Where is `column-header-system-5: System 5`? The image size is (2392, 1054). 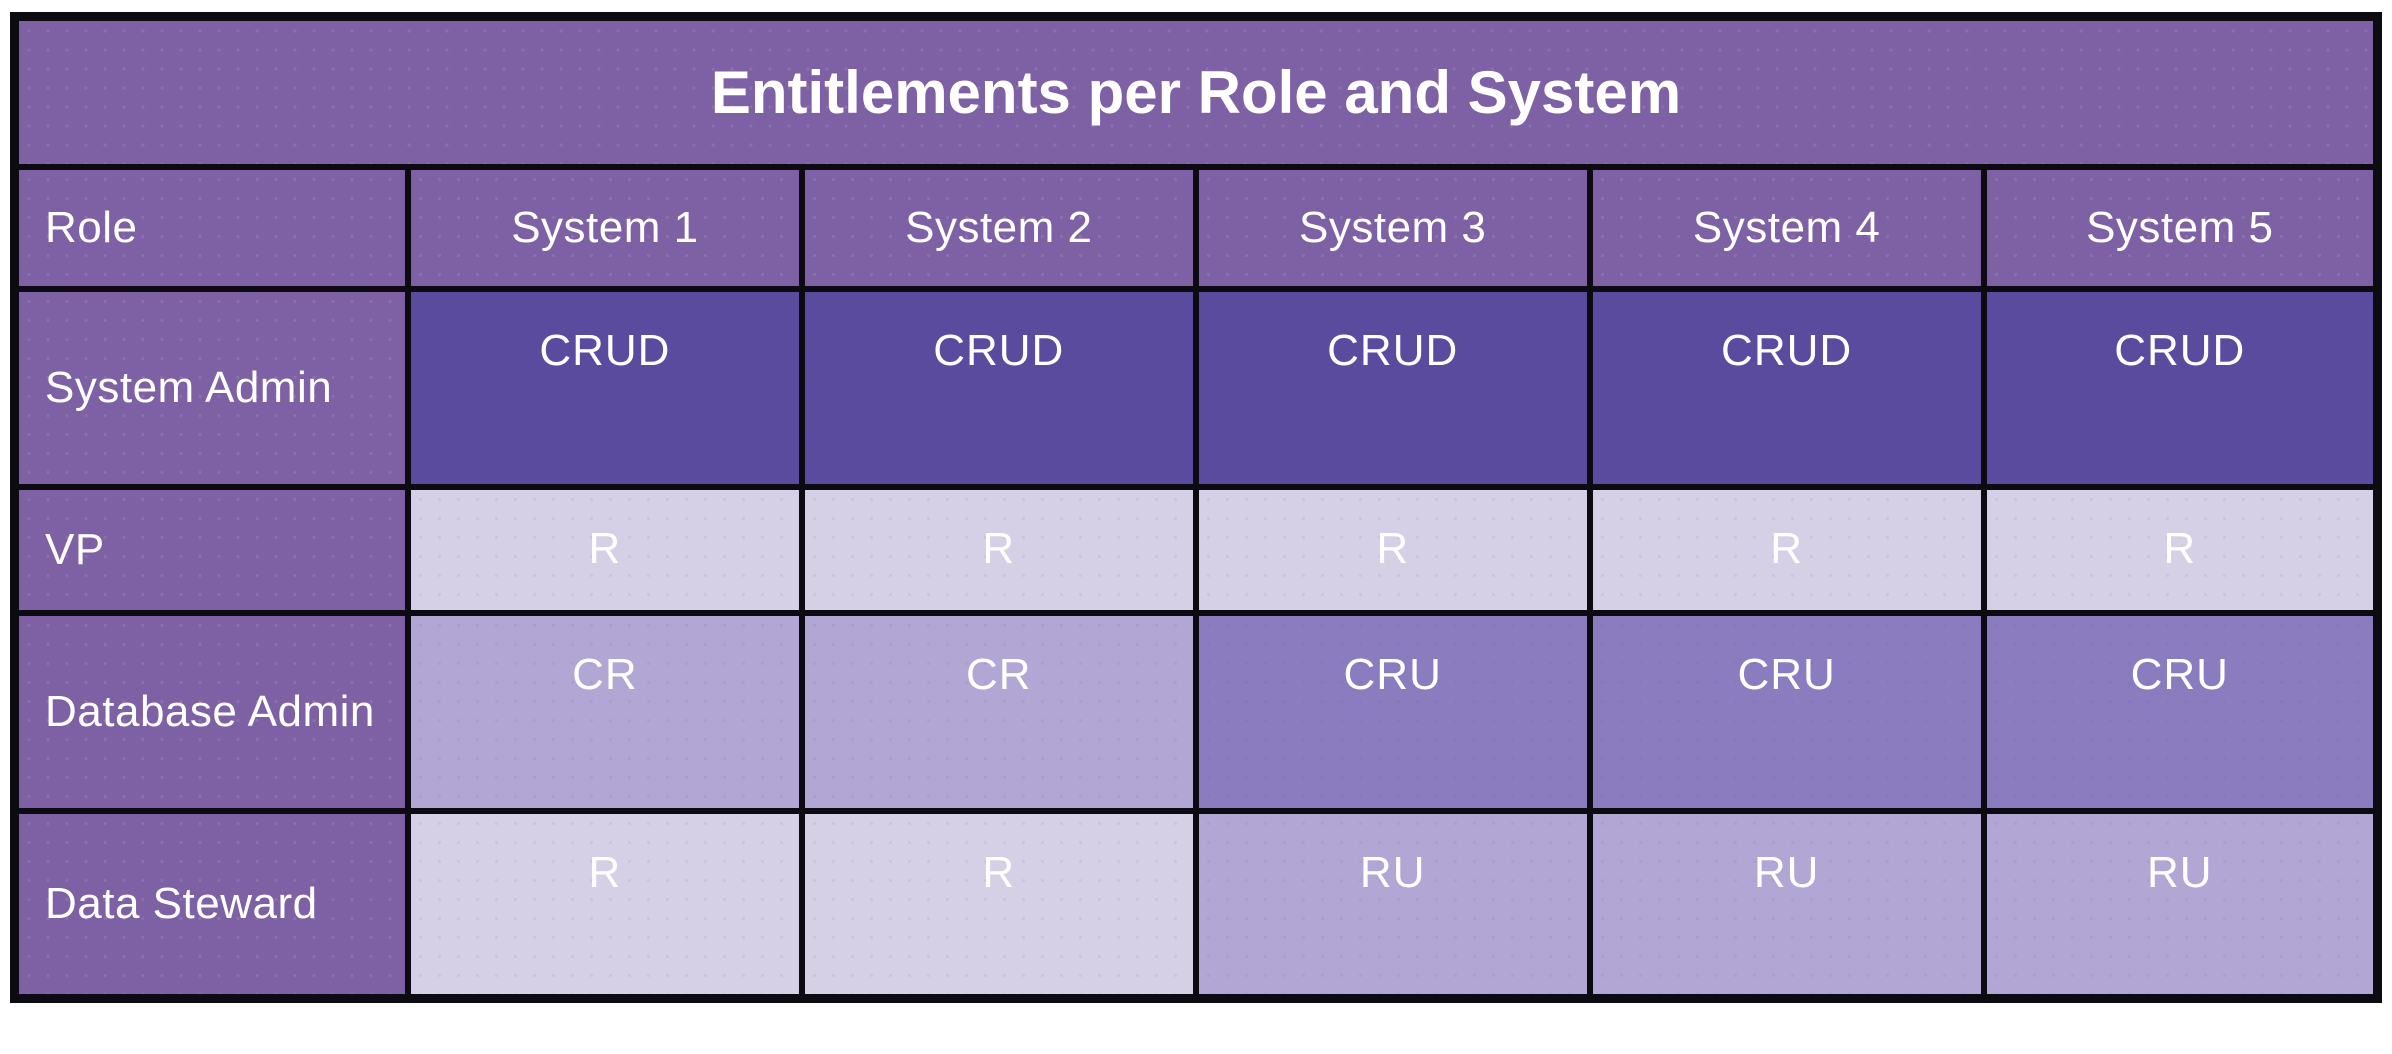 column-header-system-5: System 5 is located at coordinates (2180, 227).